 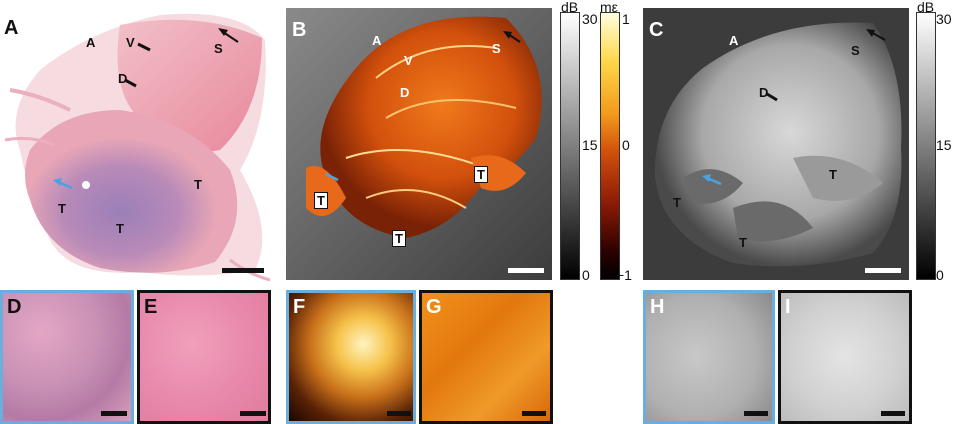 What do you see at coordinates (423, 106) in the screenshot?
I see `panel-b-arrows` at bounding box center [423, 106].